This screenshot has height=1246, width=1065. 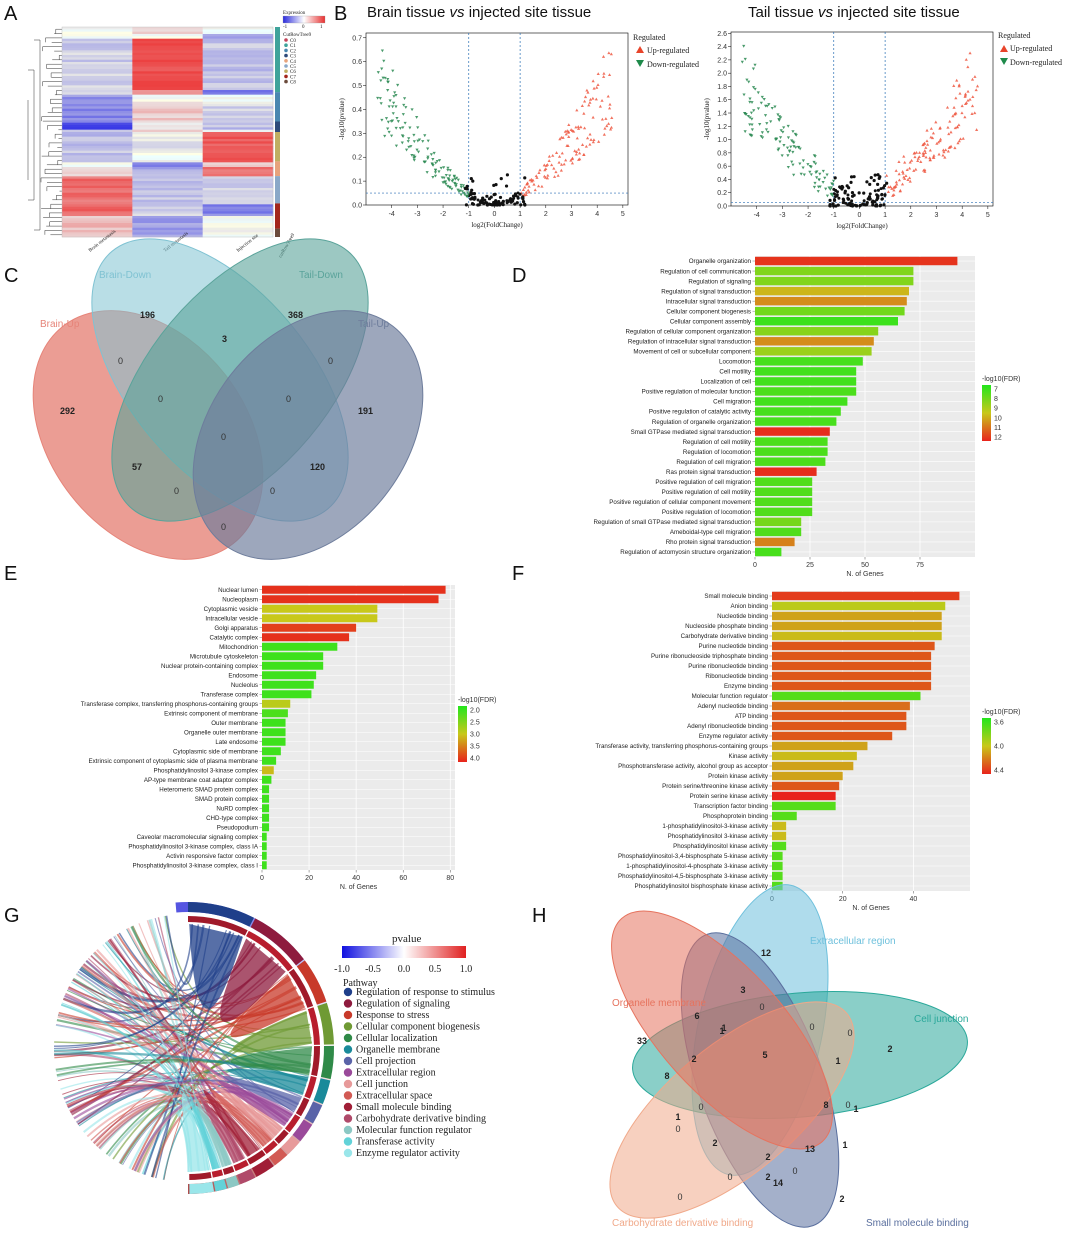 I want to click on heatmap-legend-tick-mid: 0, so click(x=303, y=27).